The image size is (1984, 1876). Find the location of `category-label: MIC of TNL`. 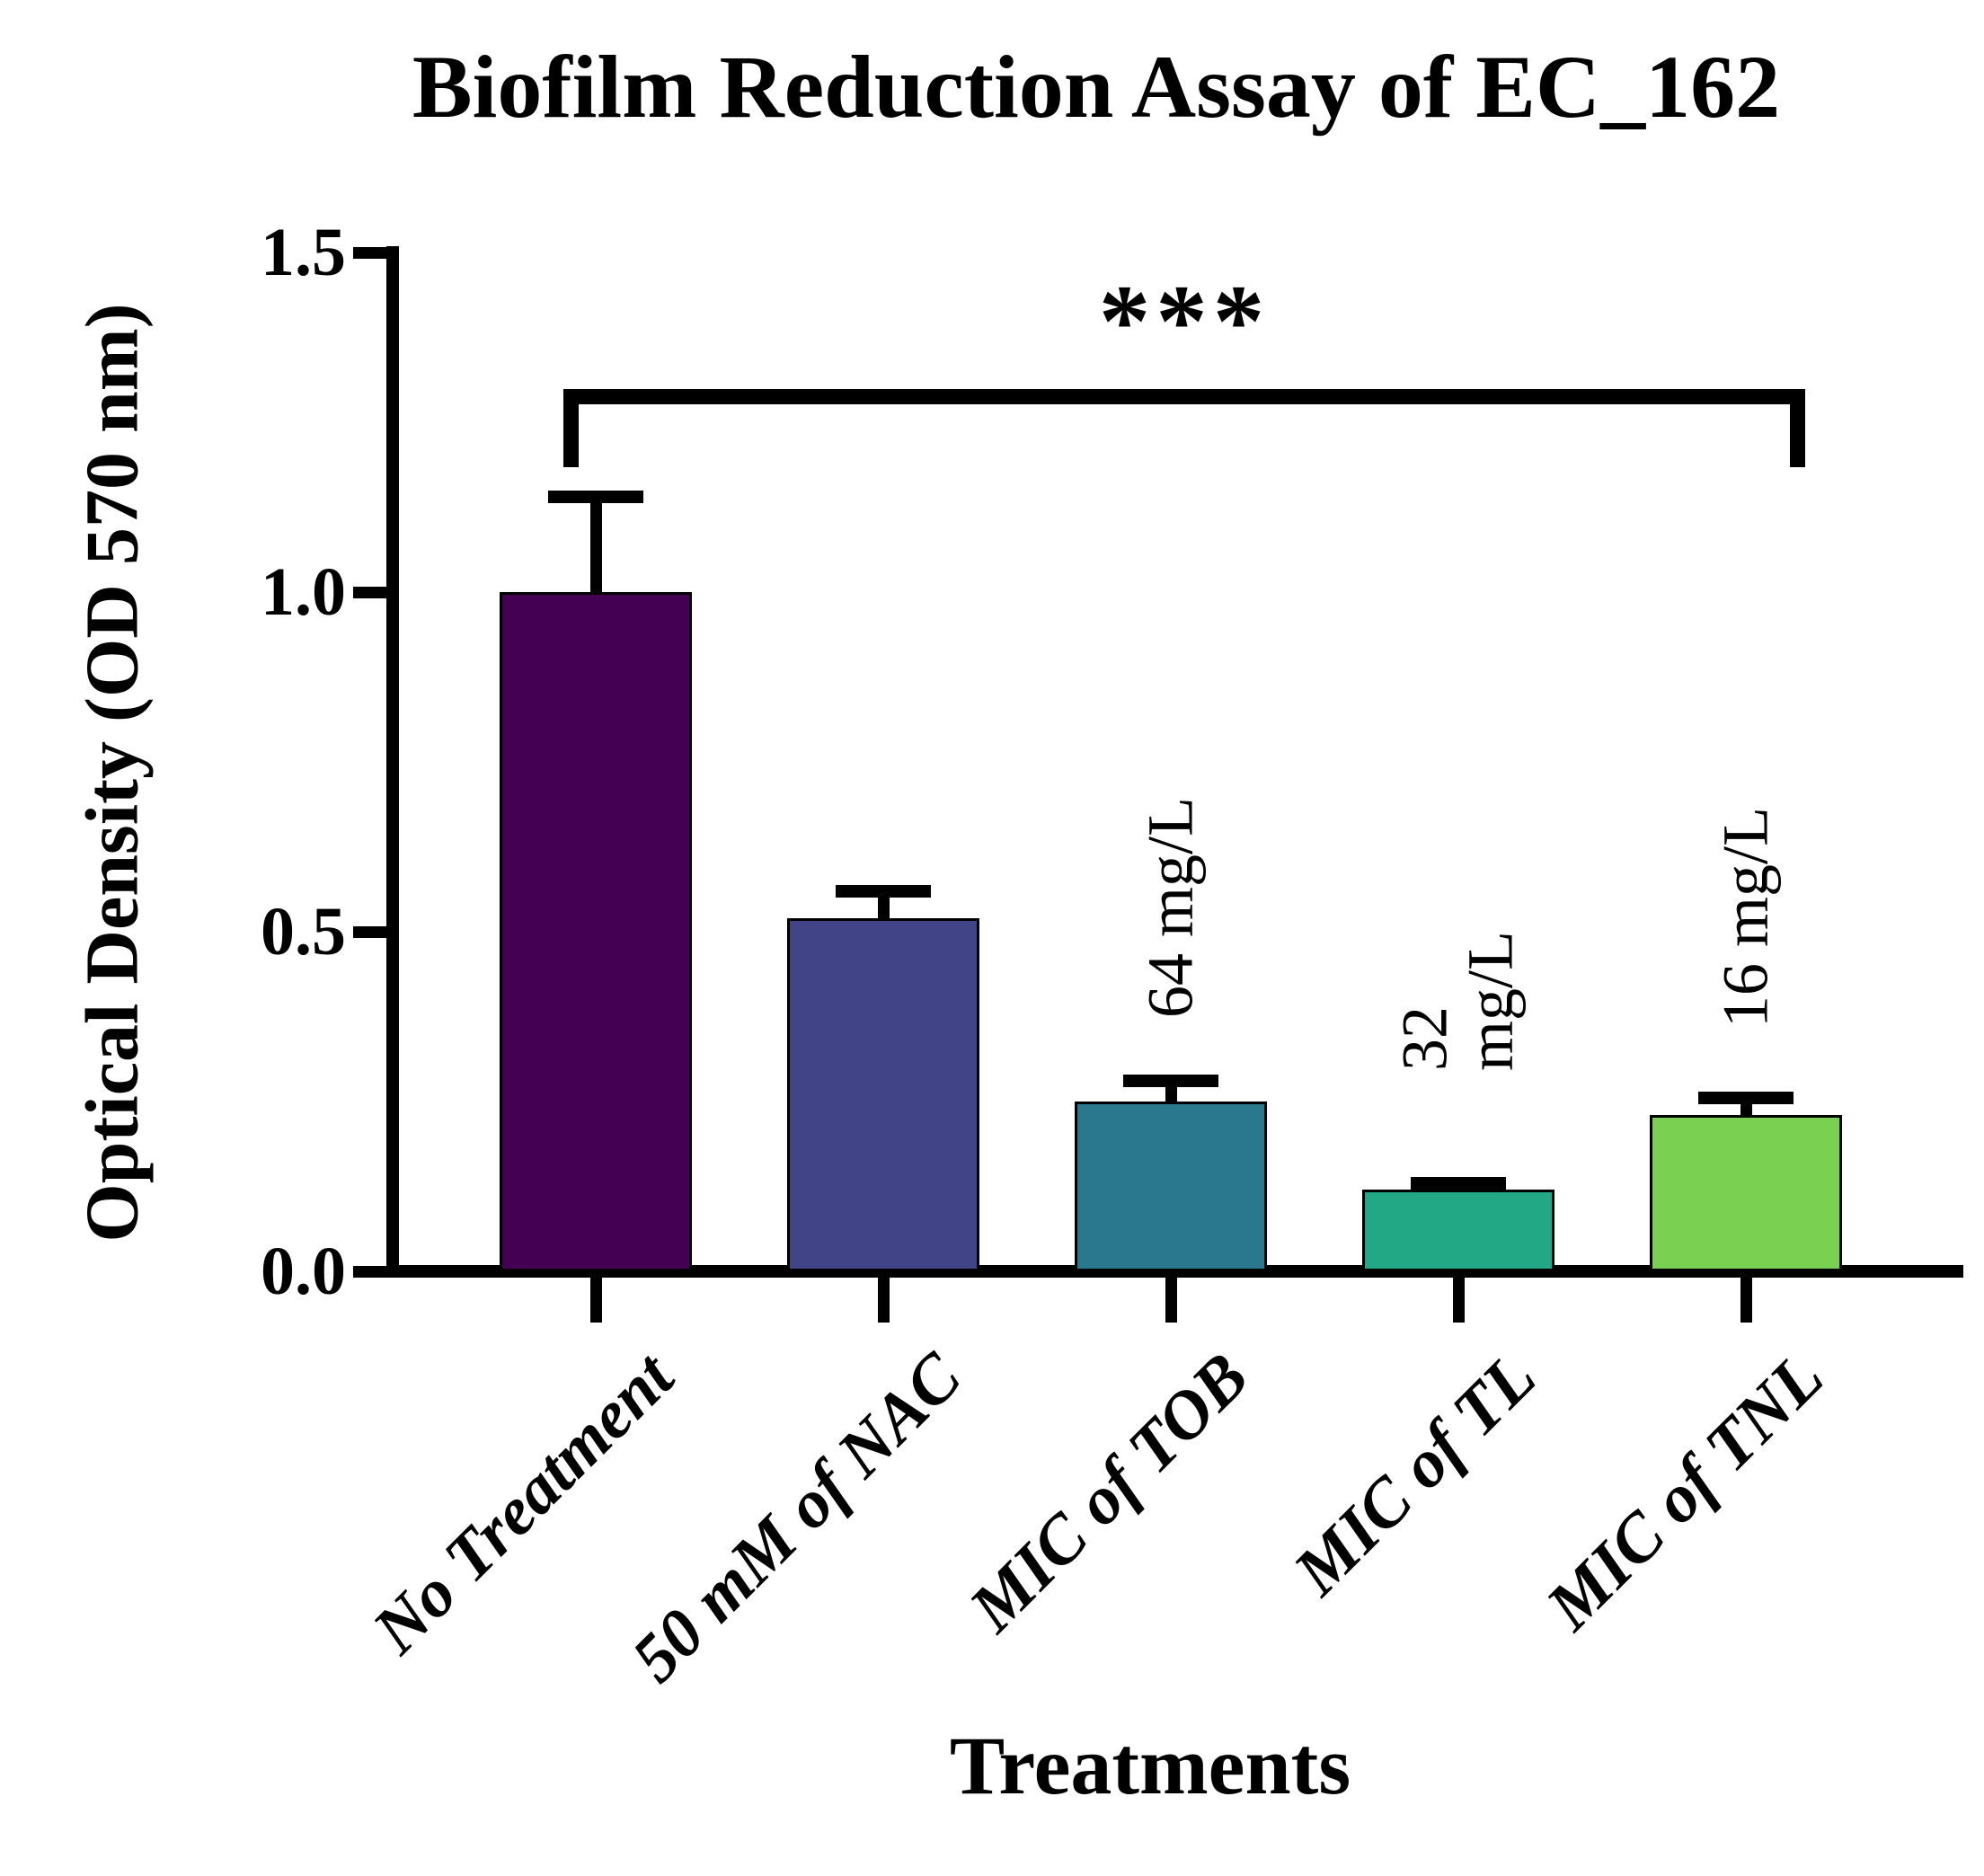

category-label: MIC of TNL is located at coordinates (1685, 1491).